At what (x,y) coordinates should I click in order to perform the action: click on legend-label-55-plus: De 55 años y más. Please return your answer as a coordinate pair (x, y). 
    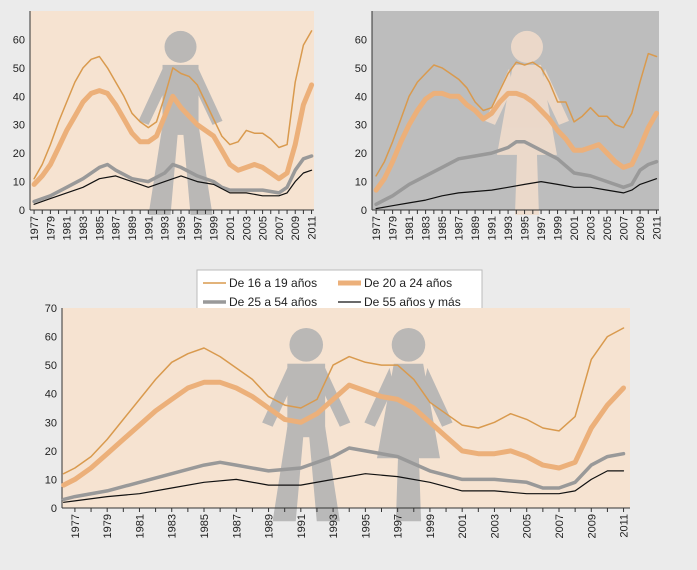
    Looking at the image, I should click on (412, 302).